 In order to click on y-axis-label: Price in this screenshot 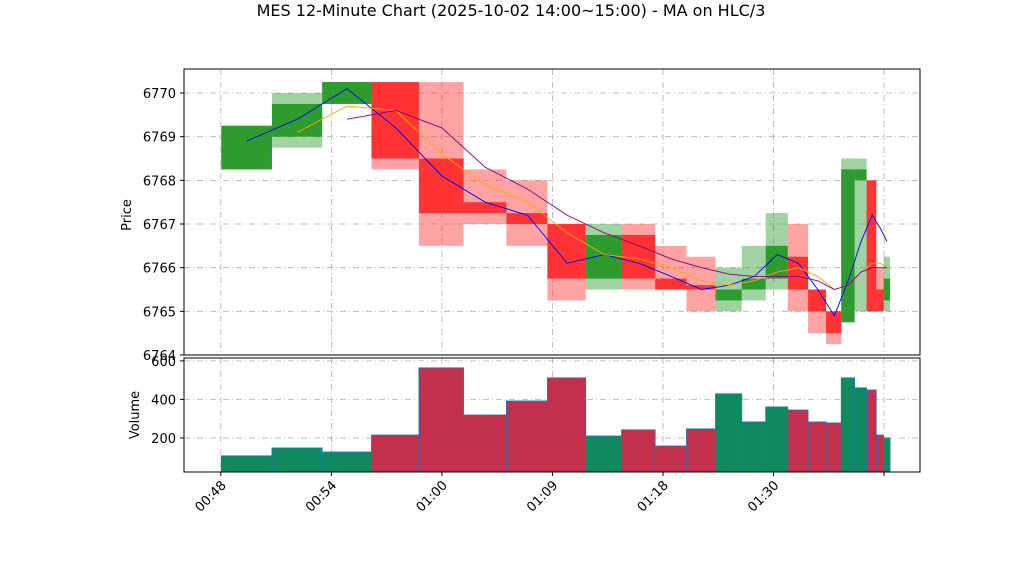, I will do `click(127, 215)`.